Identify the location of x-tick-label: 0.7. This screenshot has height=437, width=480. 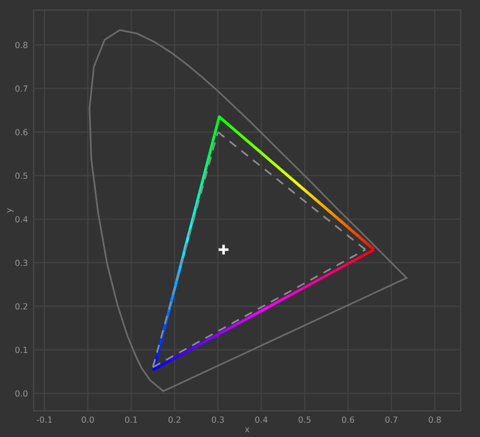
(391, 419).